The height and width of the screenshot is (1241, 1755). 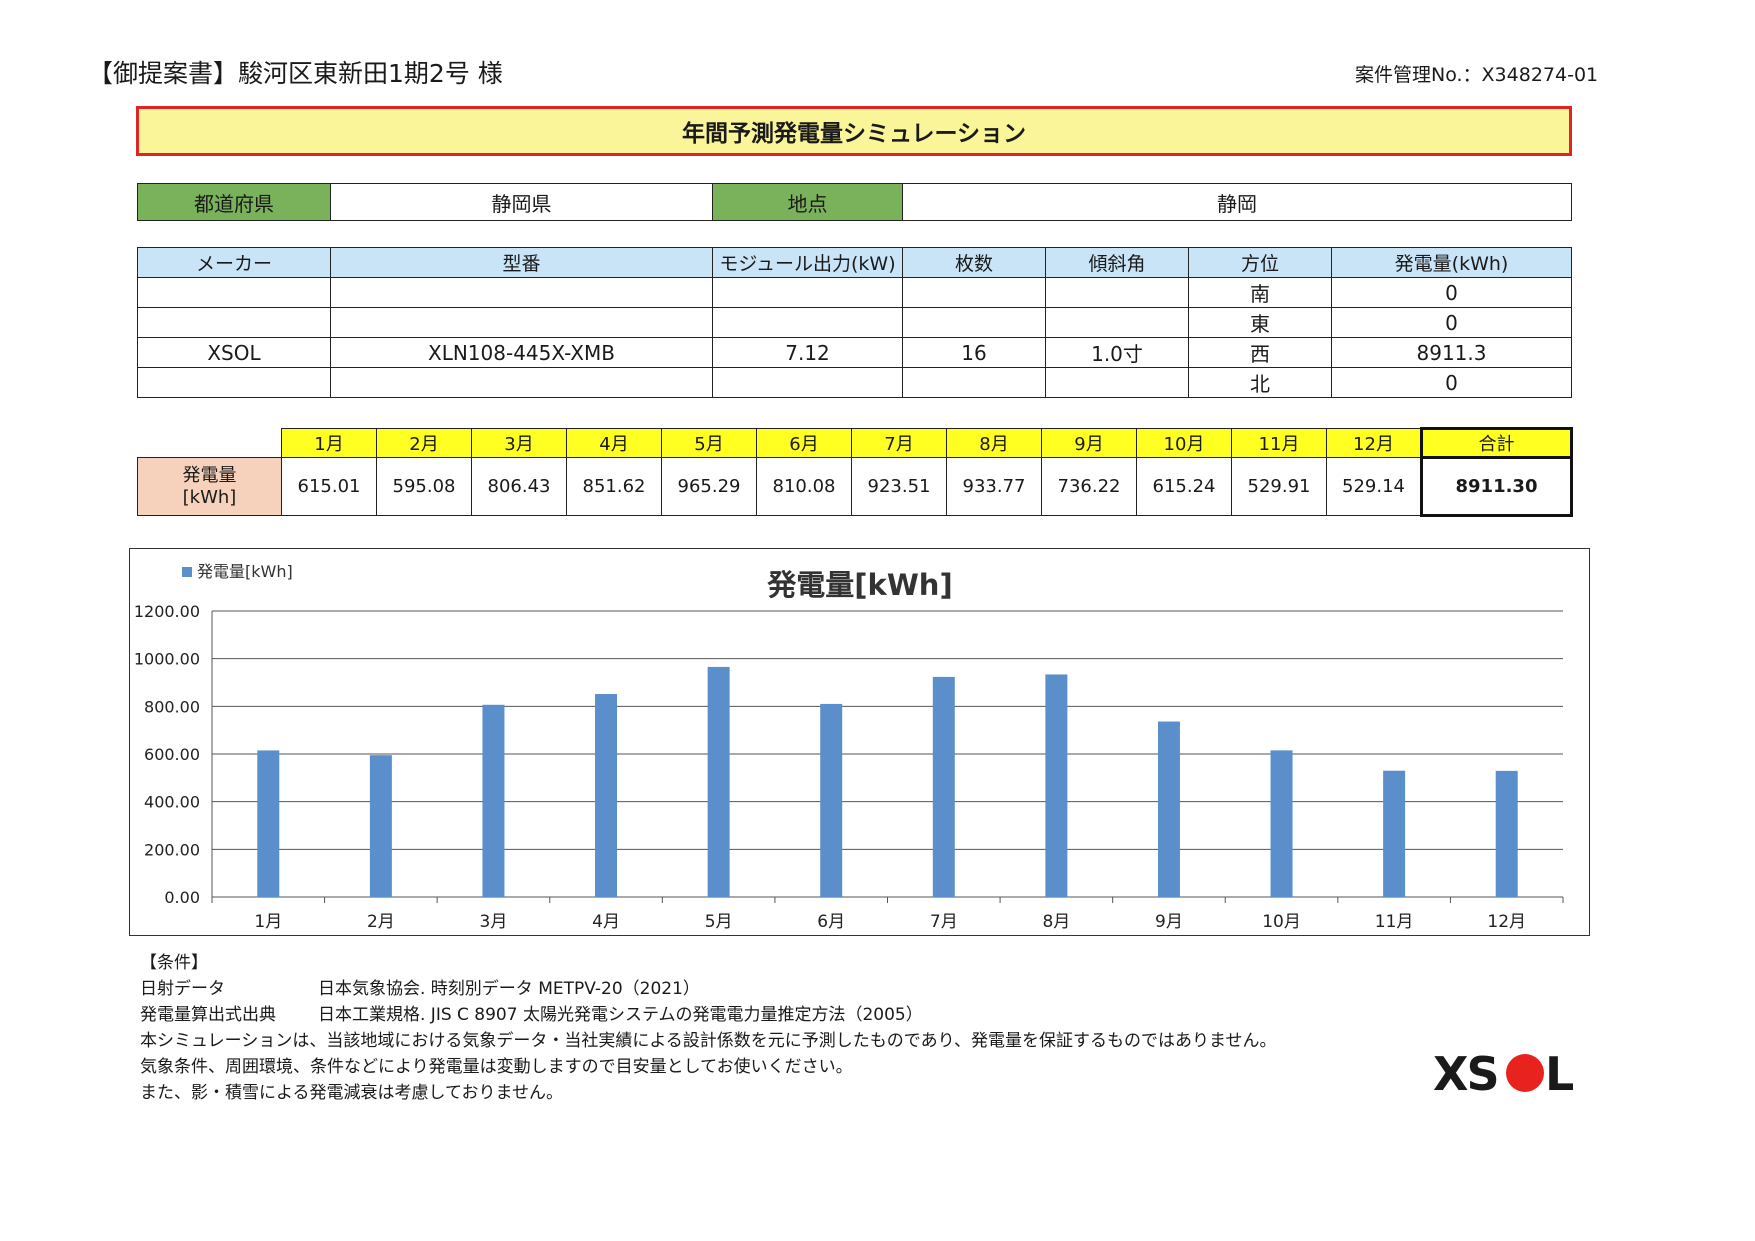 What do you see at coordinates (1374, 486) in the screenshot?
I see `month-value: 529.14` at bounding box center [1374, 486].